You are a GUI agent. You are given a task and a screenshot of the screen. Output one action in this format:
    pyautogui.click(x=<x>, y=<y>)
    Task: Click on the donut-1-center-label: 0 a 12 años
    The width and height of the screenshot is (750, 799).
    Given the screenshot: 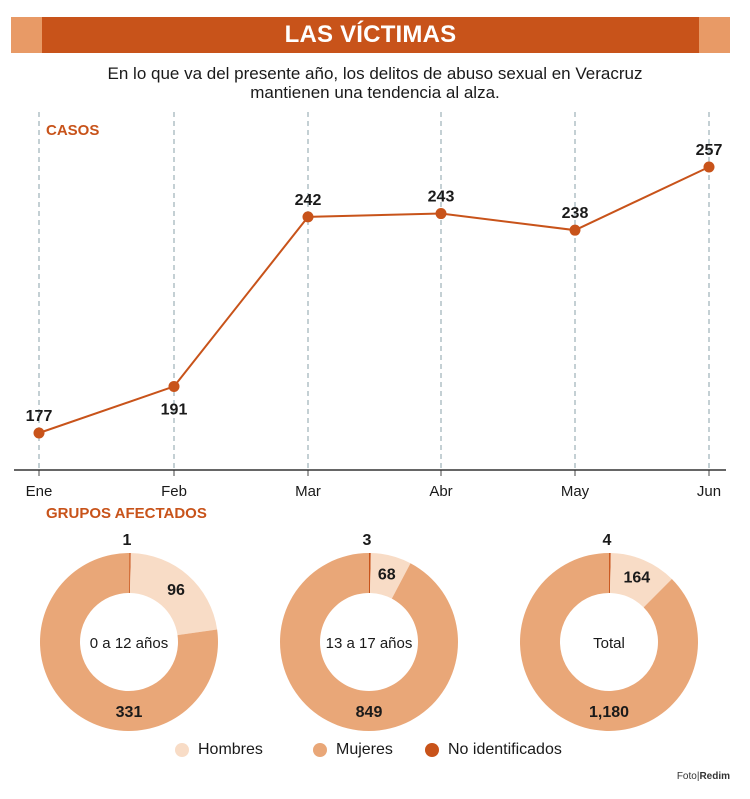 What is the action you would take?
    pyautogui.click(x=129, y=643)
    